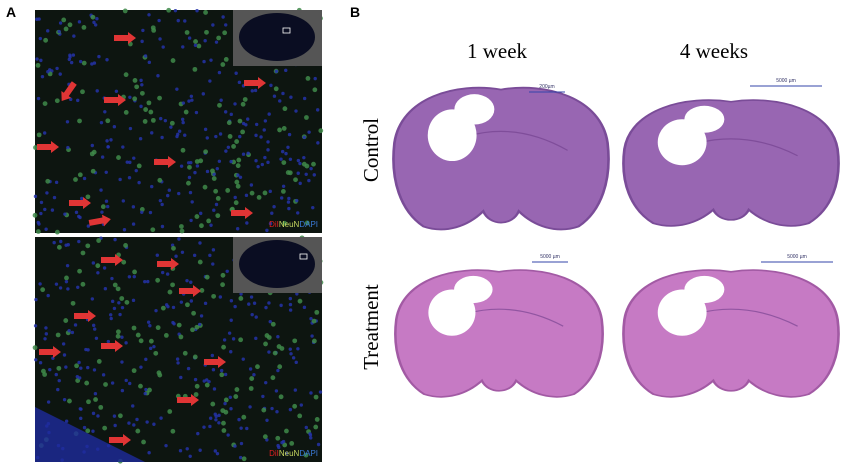 Image resolution: width=850 pixels, height=464 pixels. What do you see at coordinates (474, 109) in the screenshot?
I see `lesion` at bounding box center [474, 109].